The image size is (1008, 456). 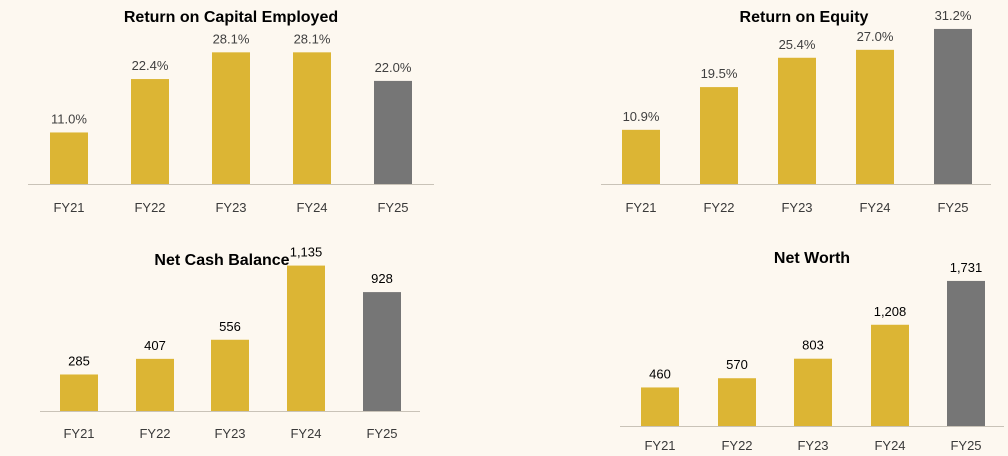 I want to click on roce-category-label: FY24, so click(x=311, y=207).